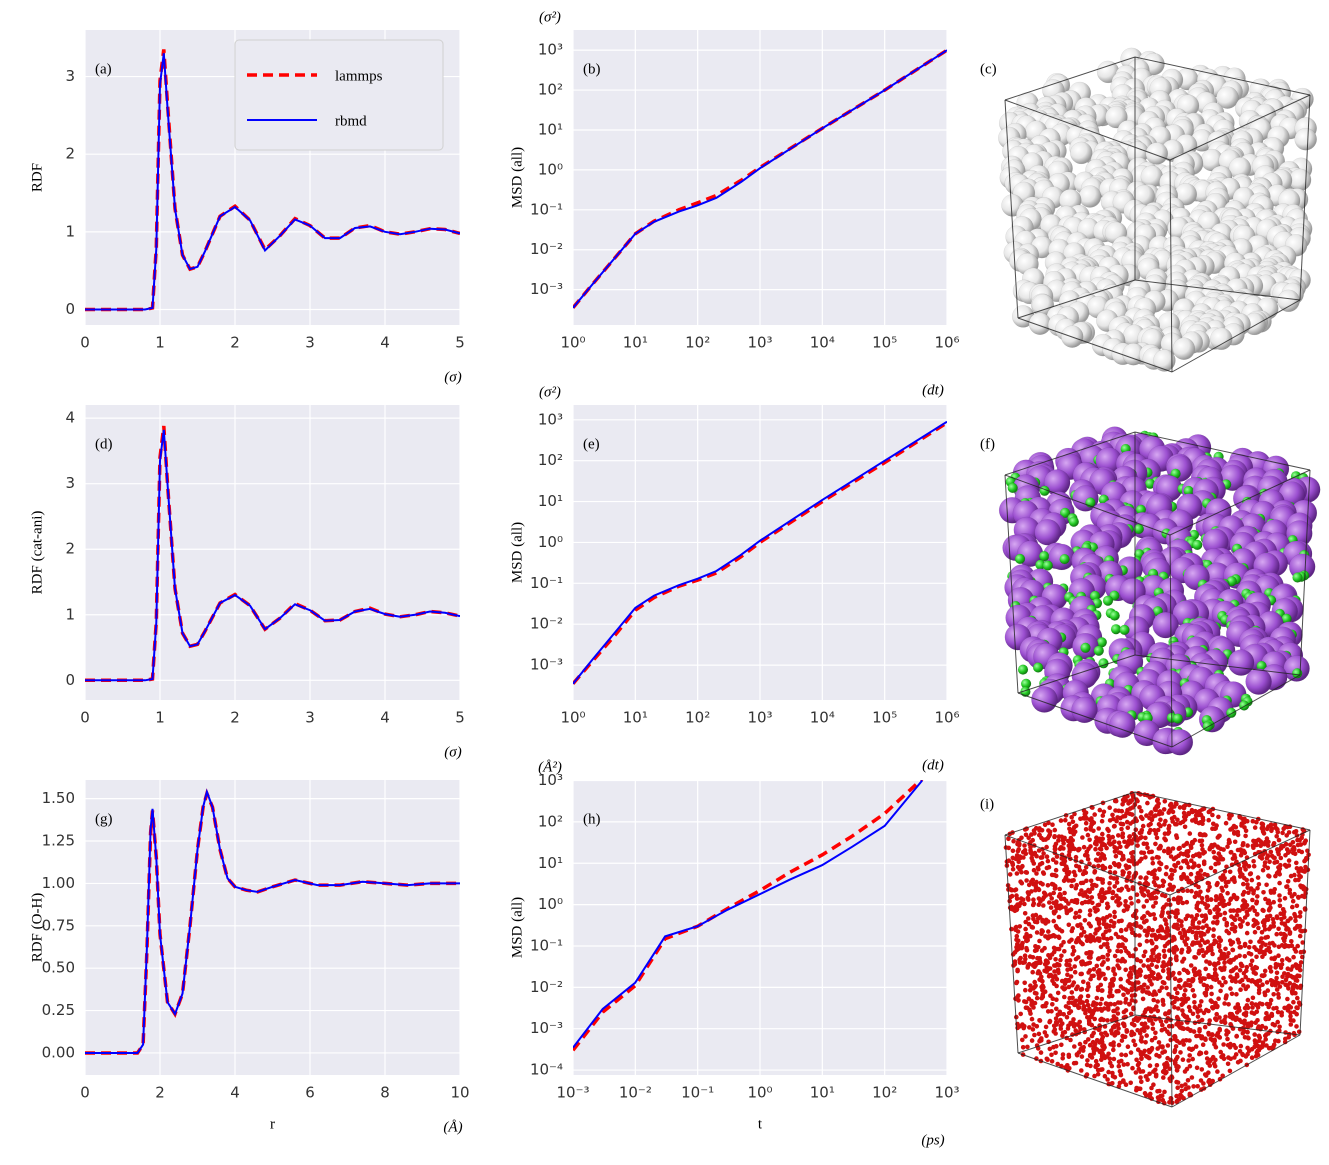 Image resolution: width=1329 pixels, height=1165 pixels. Describe the element at coordinates (697, 1093) in the screenshot. I see `x-tick-label: 10⁻¹` at that location.